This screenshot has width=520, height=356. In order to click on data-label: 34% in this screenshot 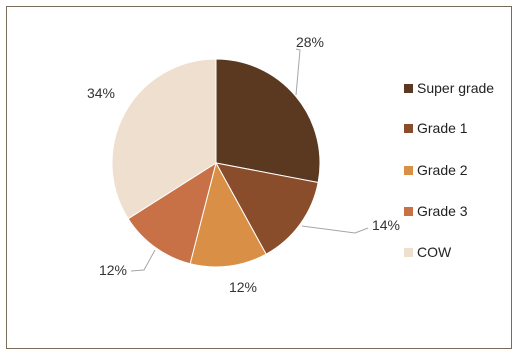, I will do `click(101, 93)`.